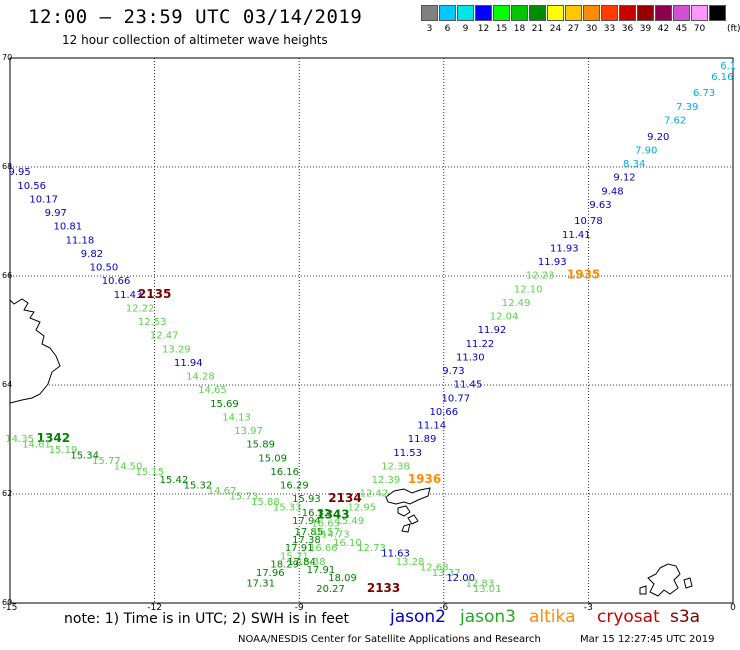  I want to click on wave-height-value: 9.73, so click(453, 371).